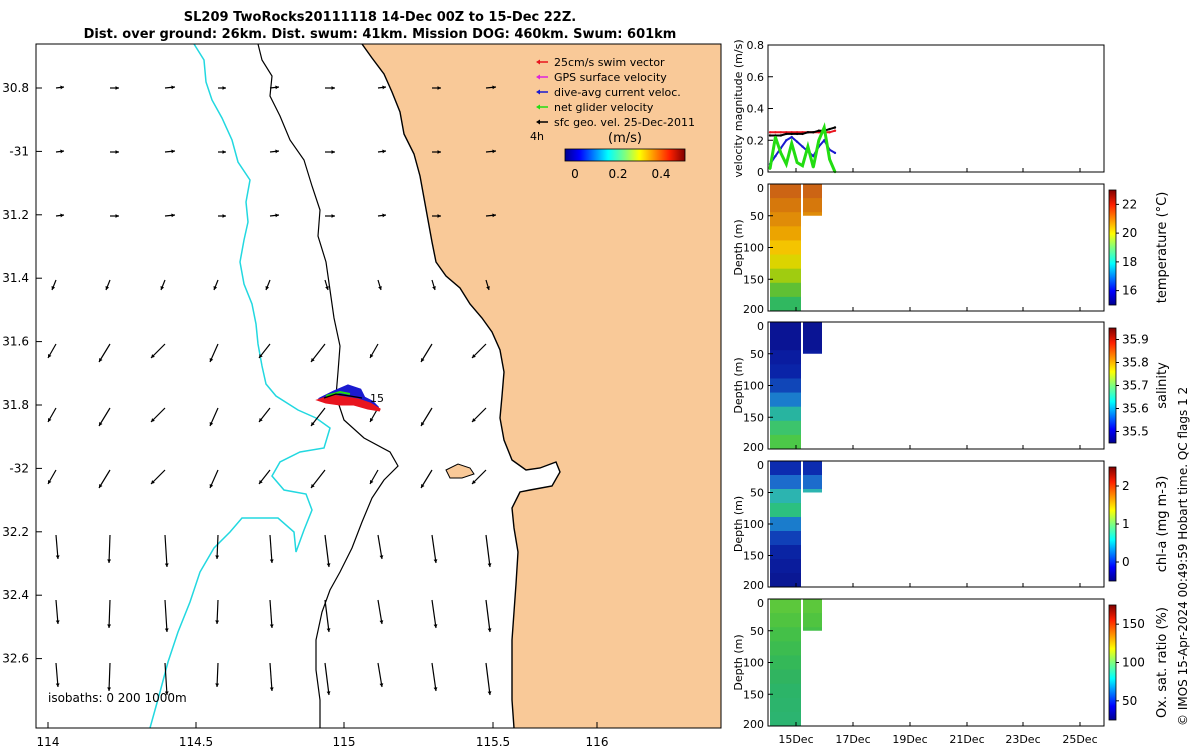  I want to click on lat-tick-label: -31, so click(19, 151).